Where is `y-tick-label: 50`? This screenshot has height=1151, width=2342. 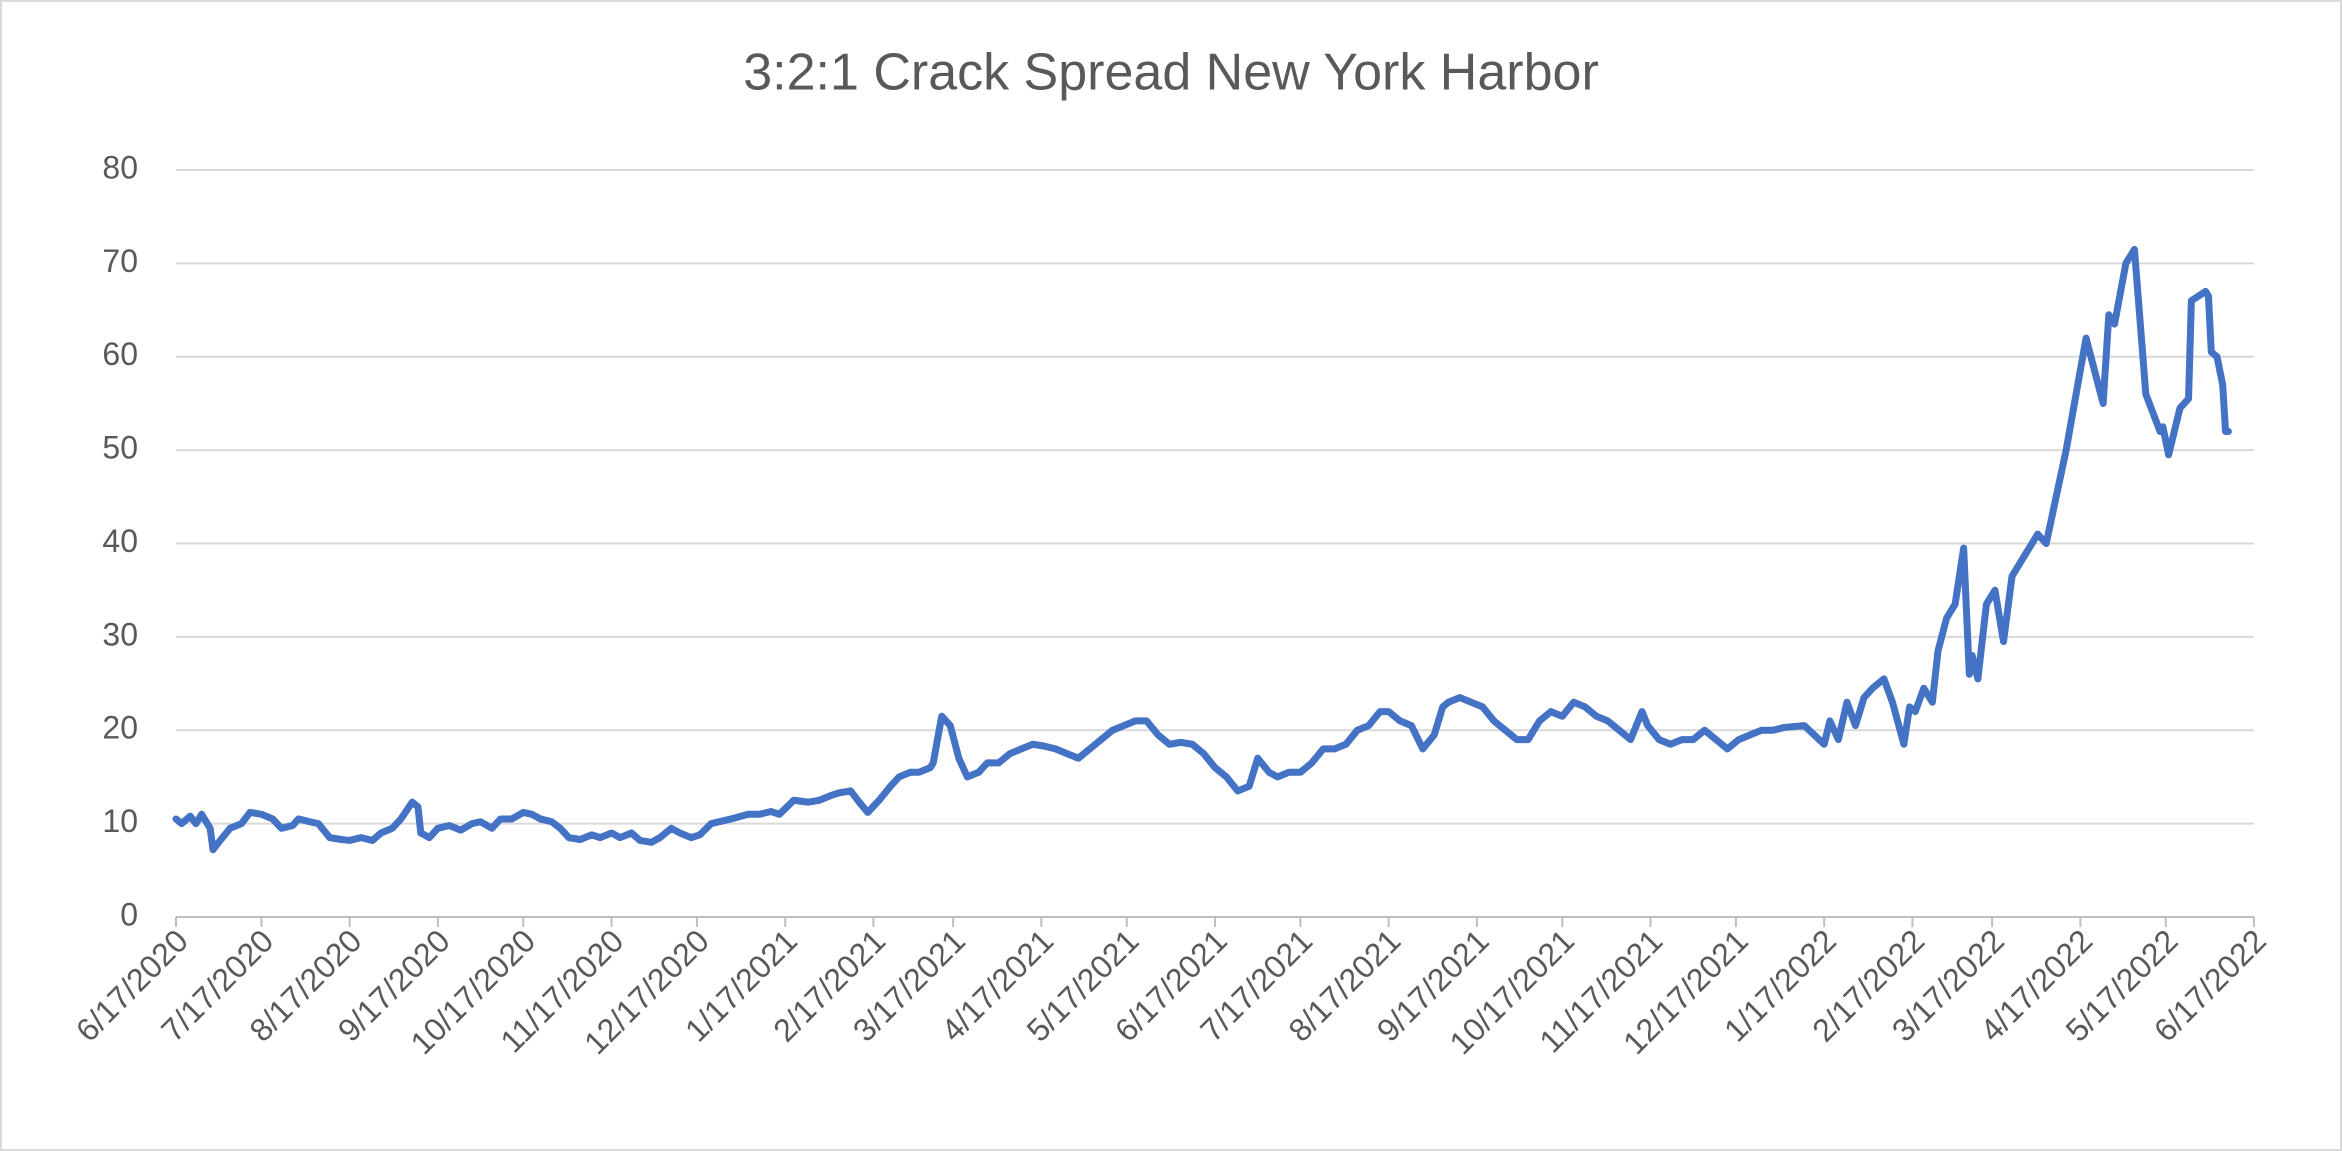
y-tick-label: 50 is located at coordinates (120, 448).